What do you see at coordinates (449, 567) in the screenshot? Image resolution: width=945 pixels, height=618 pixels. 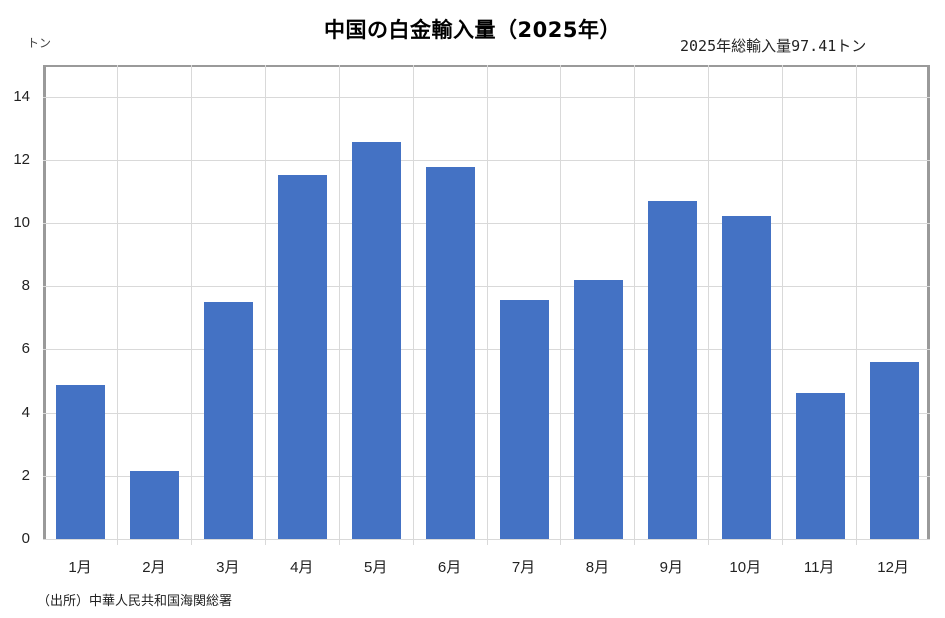 I see `x-tick-label: 6月` at bounding box center [449, 567].